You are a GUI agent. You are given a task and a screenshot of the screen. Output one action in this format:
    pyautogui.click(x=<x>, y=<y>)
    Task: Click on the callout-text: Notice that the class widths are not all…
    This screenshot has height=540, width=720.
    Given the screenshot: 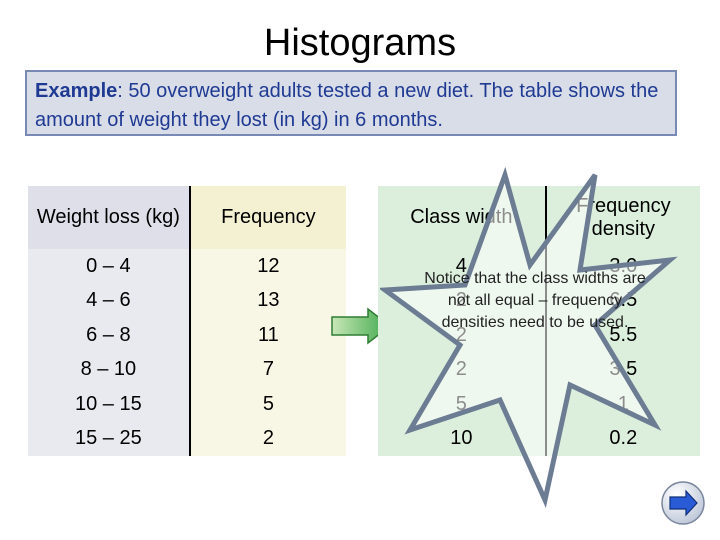 What is the action you would take?
    pyautogui.click(x=535, y=300)
    